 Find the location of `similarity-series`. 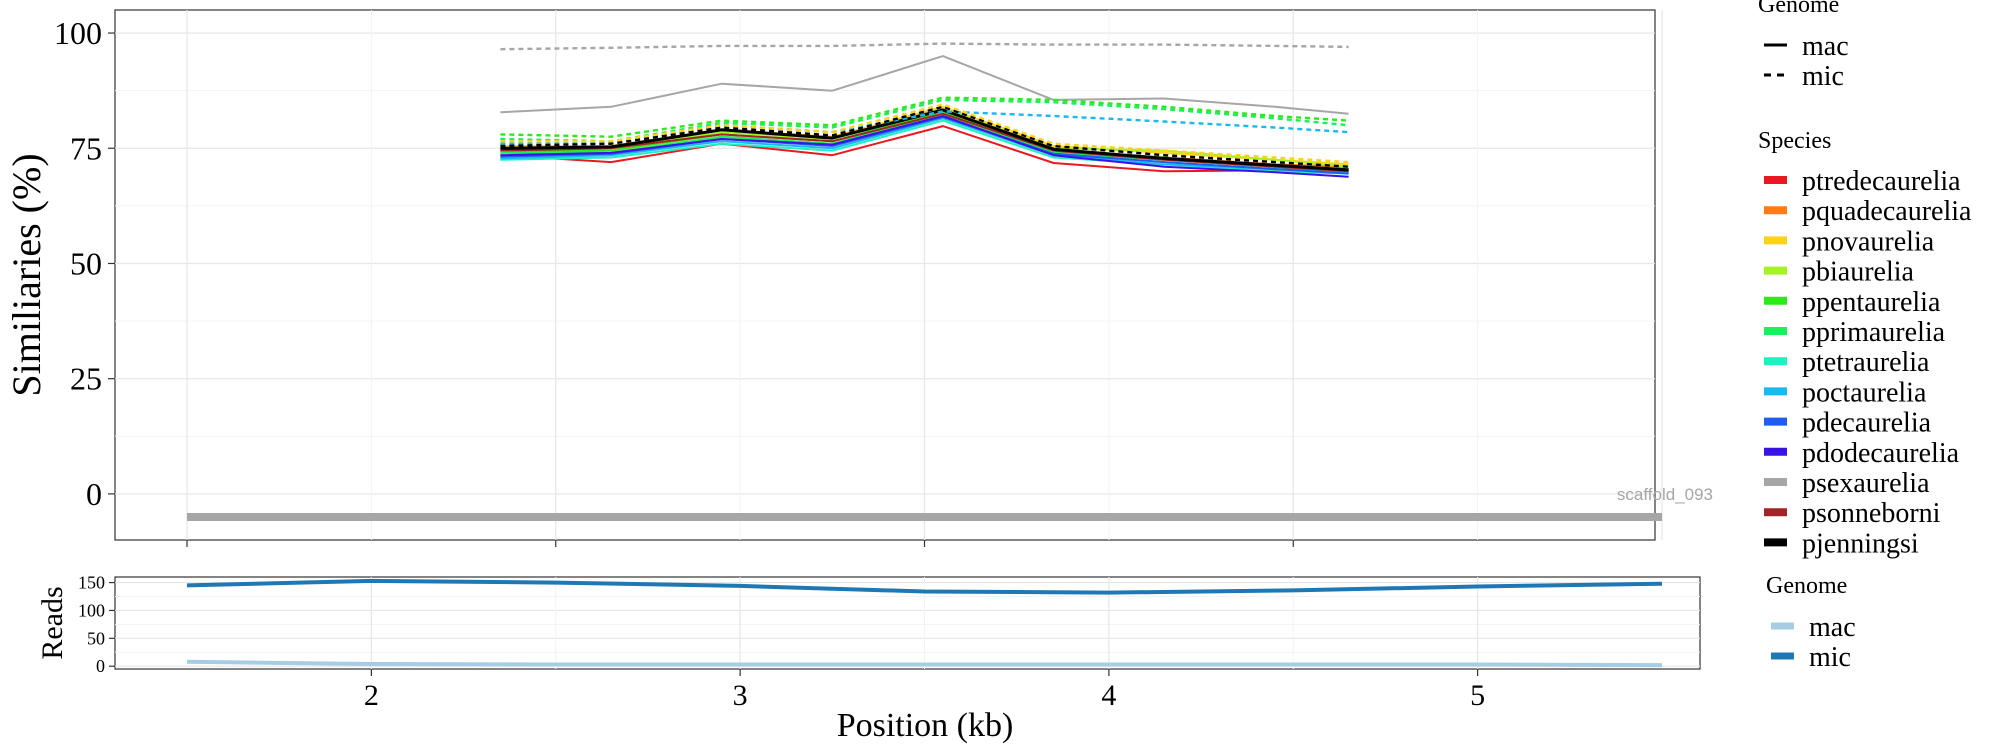

similarity-series is located at coordinates (924, 110).